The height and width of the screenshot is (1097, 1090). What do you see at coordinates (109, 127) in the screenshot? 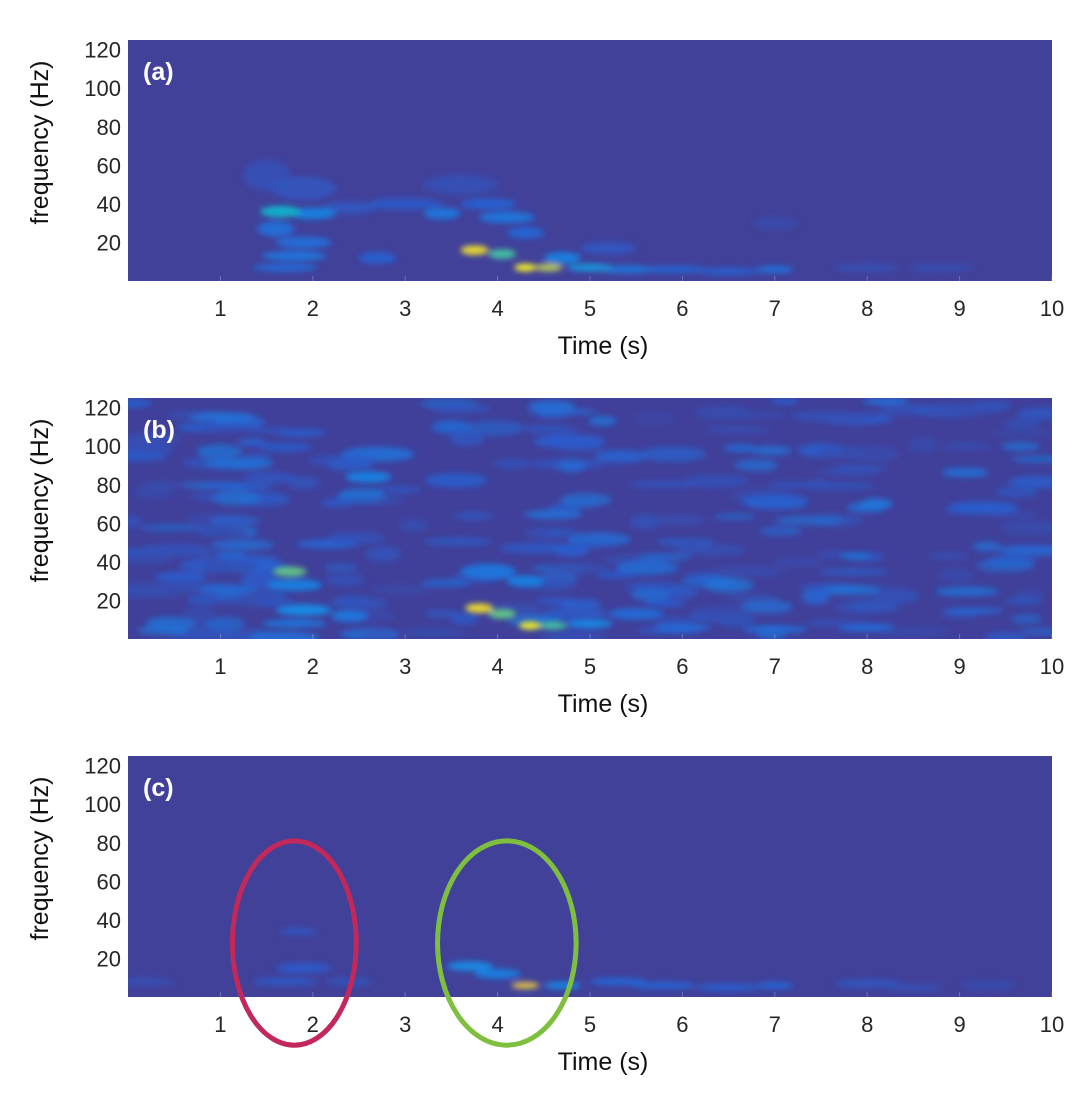
I see `y-tick-label: 80` at bounding box center [109, 127].